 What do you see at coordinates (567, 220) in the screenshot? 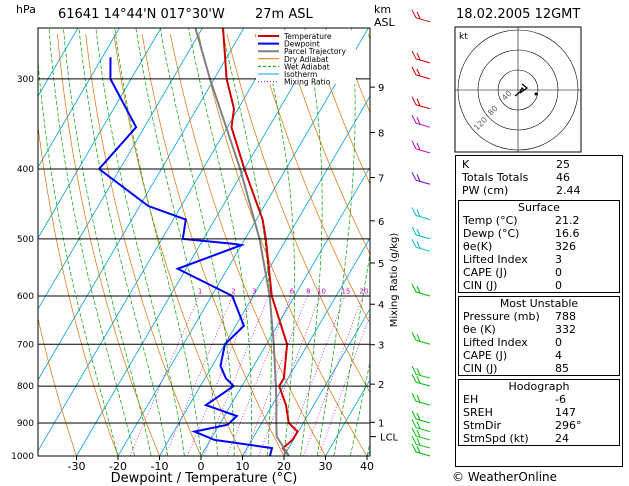
I see `surface-value: 21.2` at bounding box center [567, 220].